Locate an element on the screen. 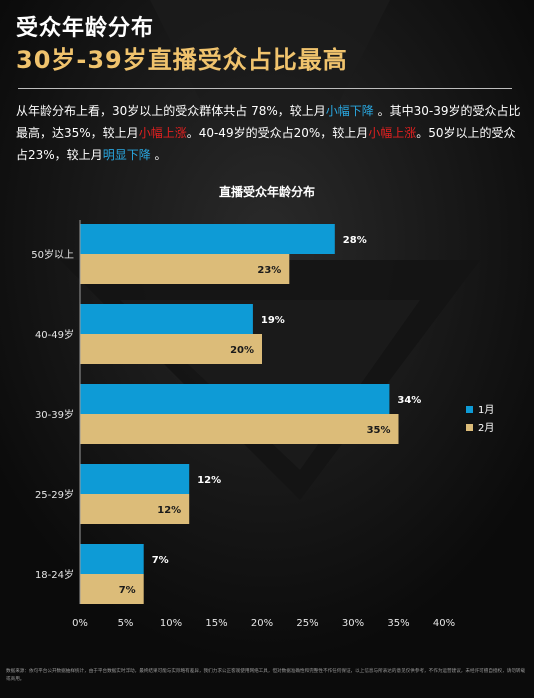 The height and width of the screenshot is (698, 534). x-tick-label: 15% is located at coordinates (216, 623).